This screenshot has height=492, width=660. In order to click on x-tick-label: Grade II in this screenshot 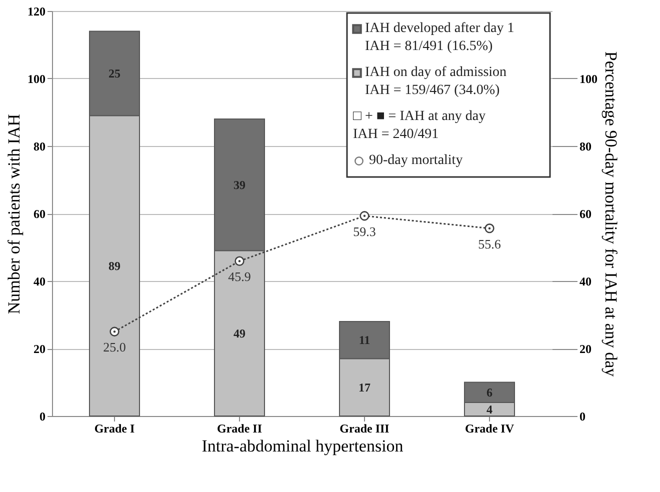, I will do `click(239, 429)`.